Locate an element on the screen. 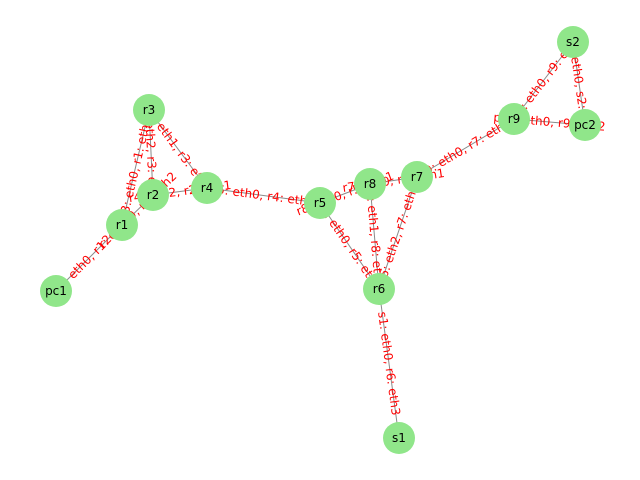 The width and height of the screenshot is (640, 480). node-label-pc2: pc2 is located at coordinates (585, 125).